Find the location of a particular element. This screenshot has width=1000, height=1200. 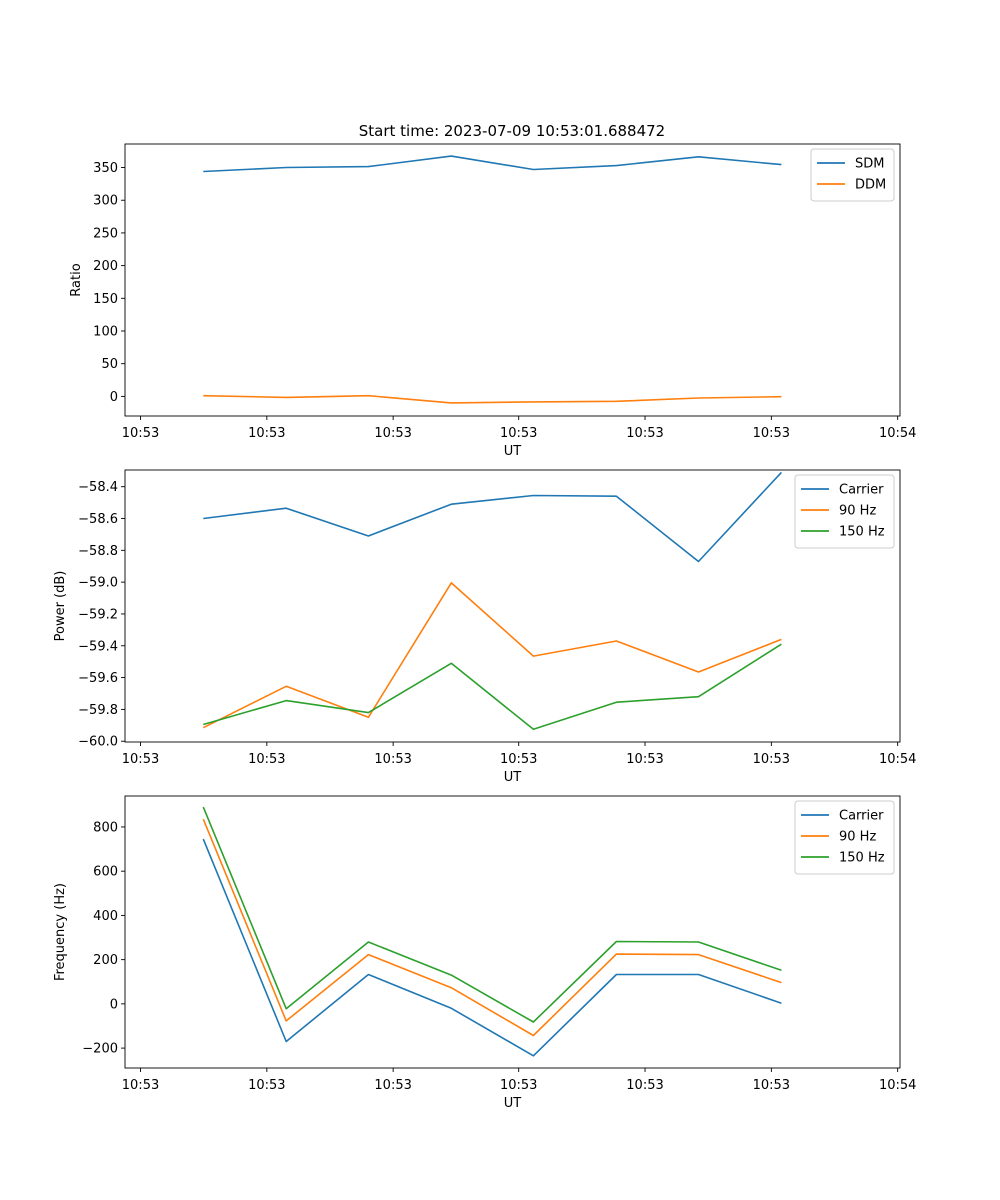

series-line-ddm is located at coordinates (492, 399).